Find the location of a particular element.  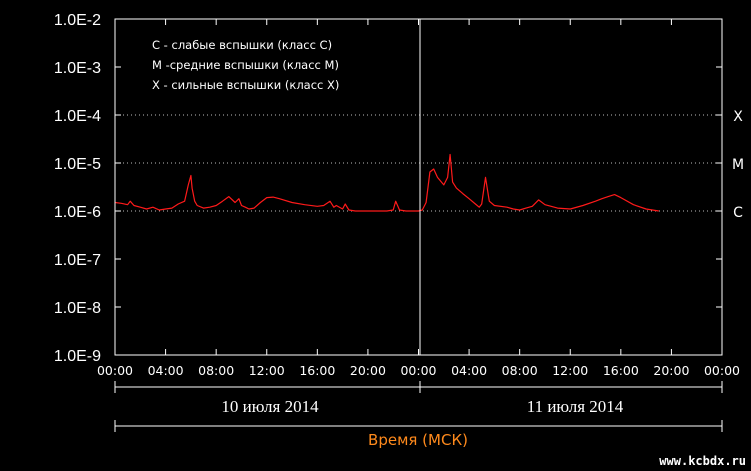

legend-item-x: Х - сильные вспышки (класс Х) is located at coordinates (245, 85).